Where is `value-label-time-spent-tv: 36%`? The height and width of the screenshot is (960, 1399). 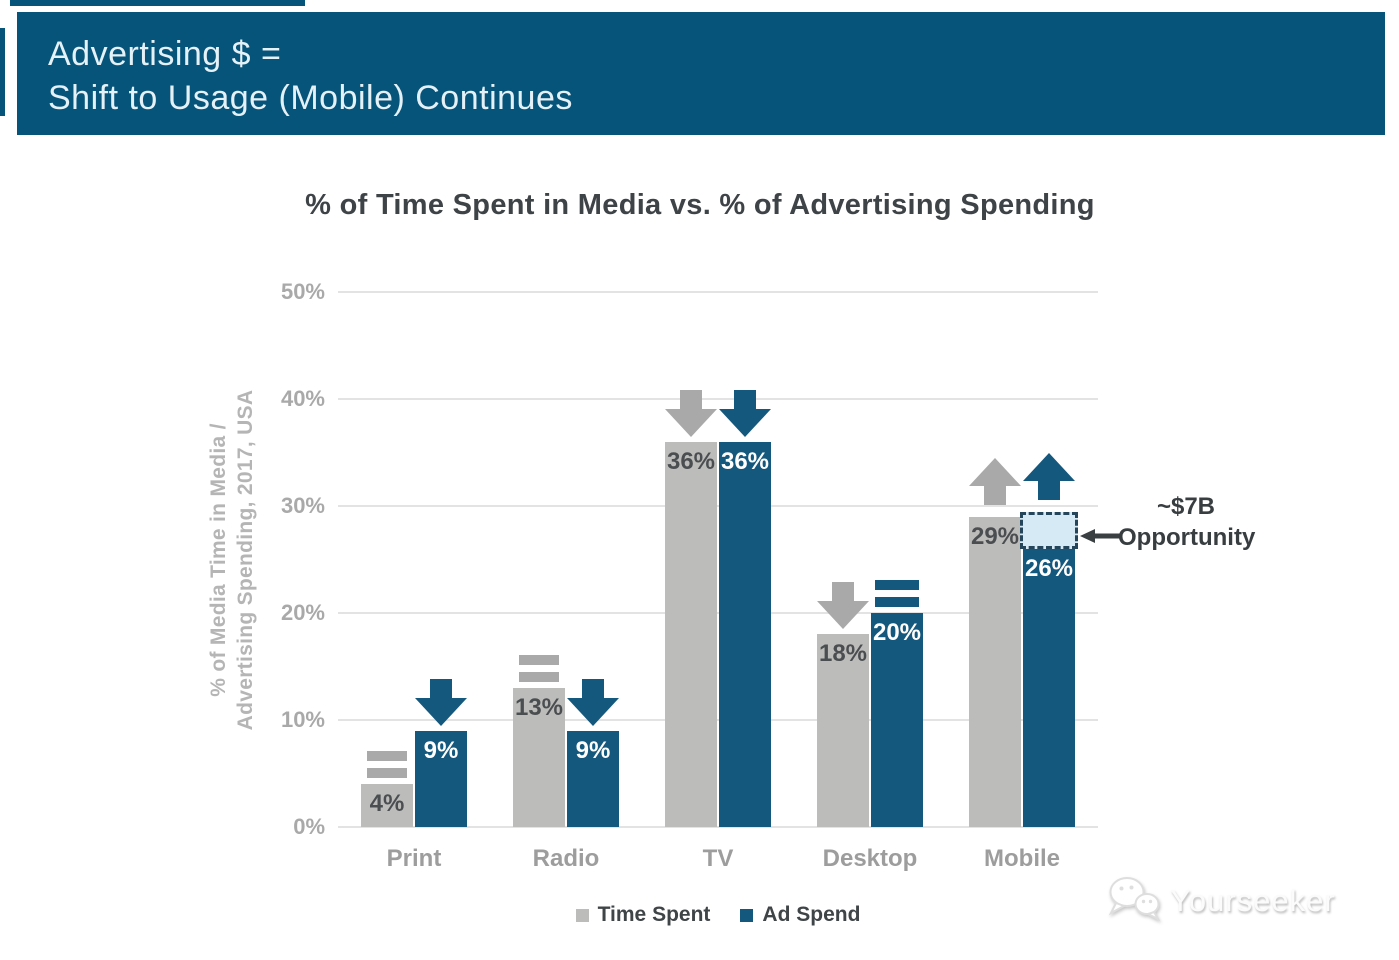 value-label-time-spent-tv: 36% is located at coordinates (691, 461).